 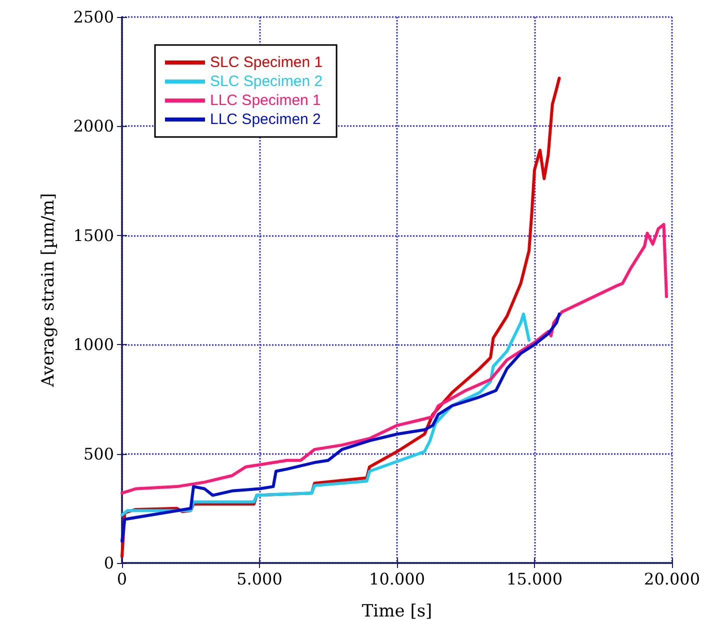 I want to click on y-tick-label: 1500, so click(x=93, y=235).